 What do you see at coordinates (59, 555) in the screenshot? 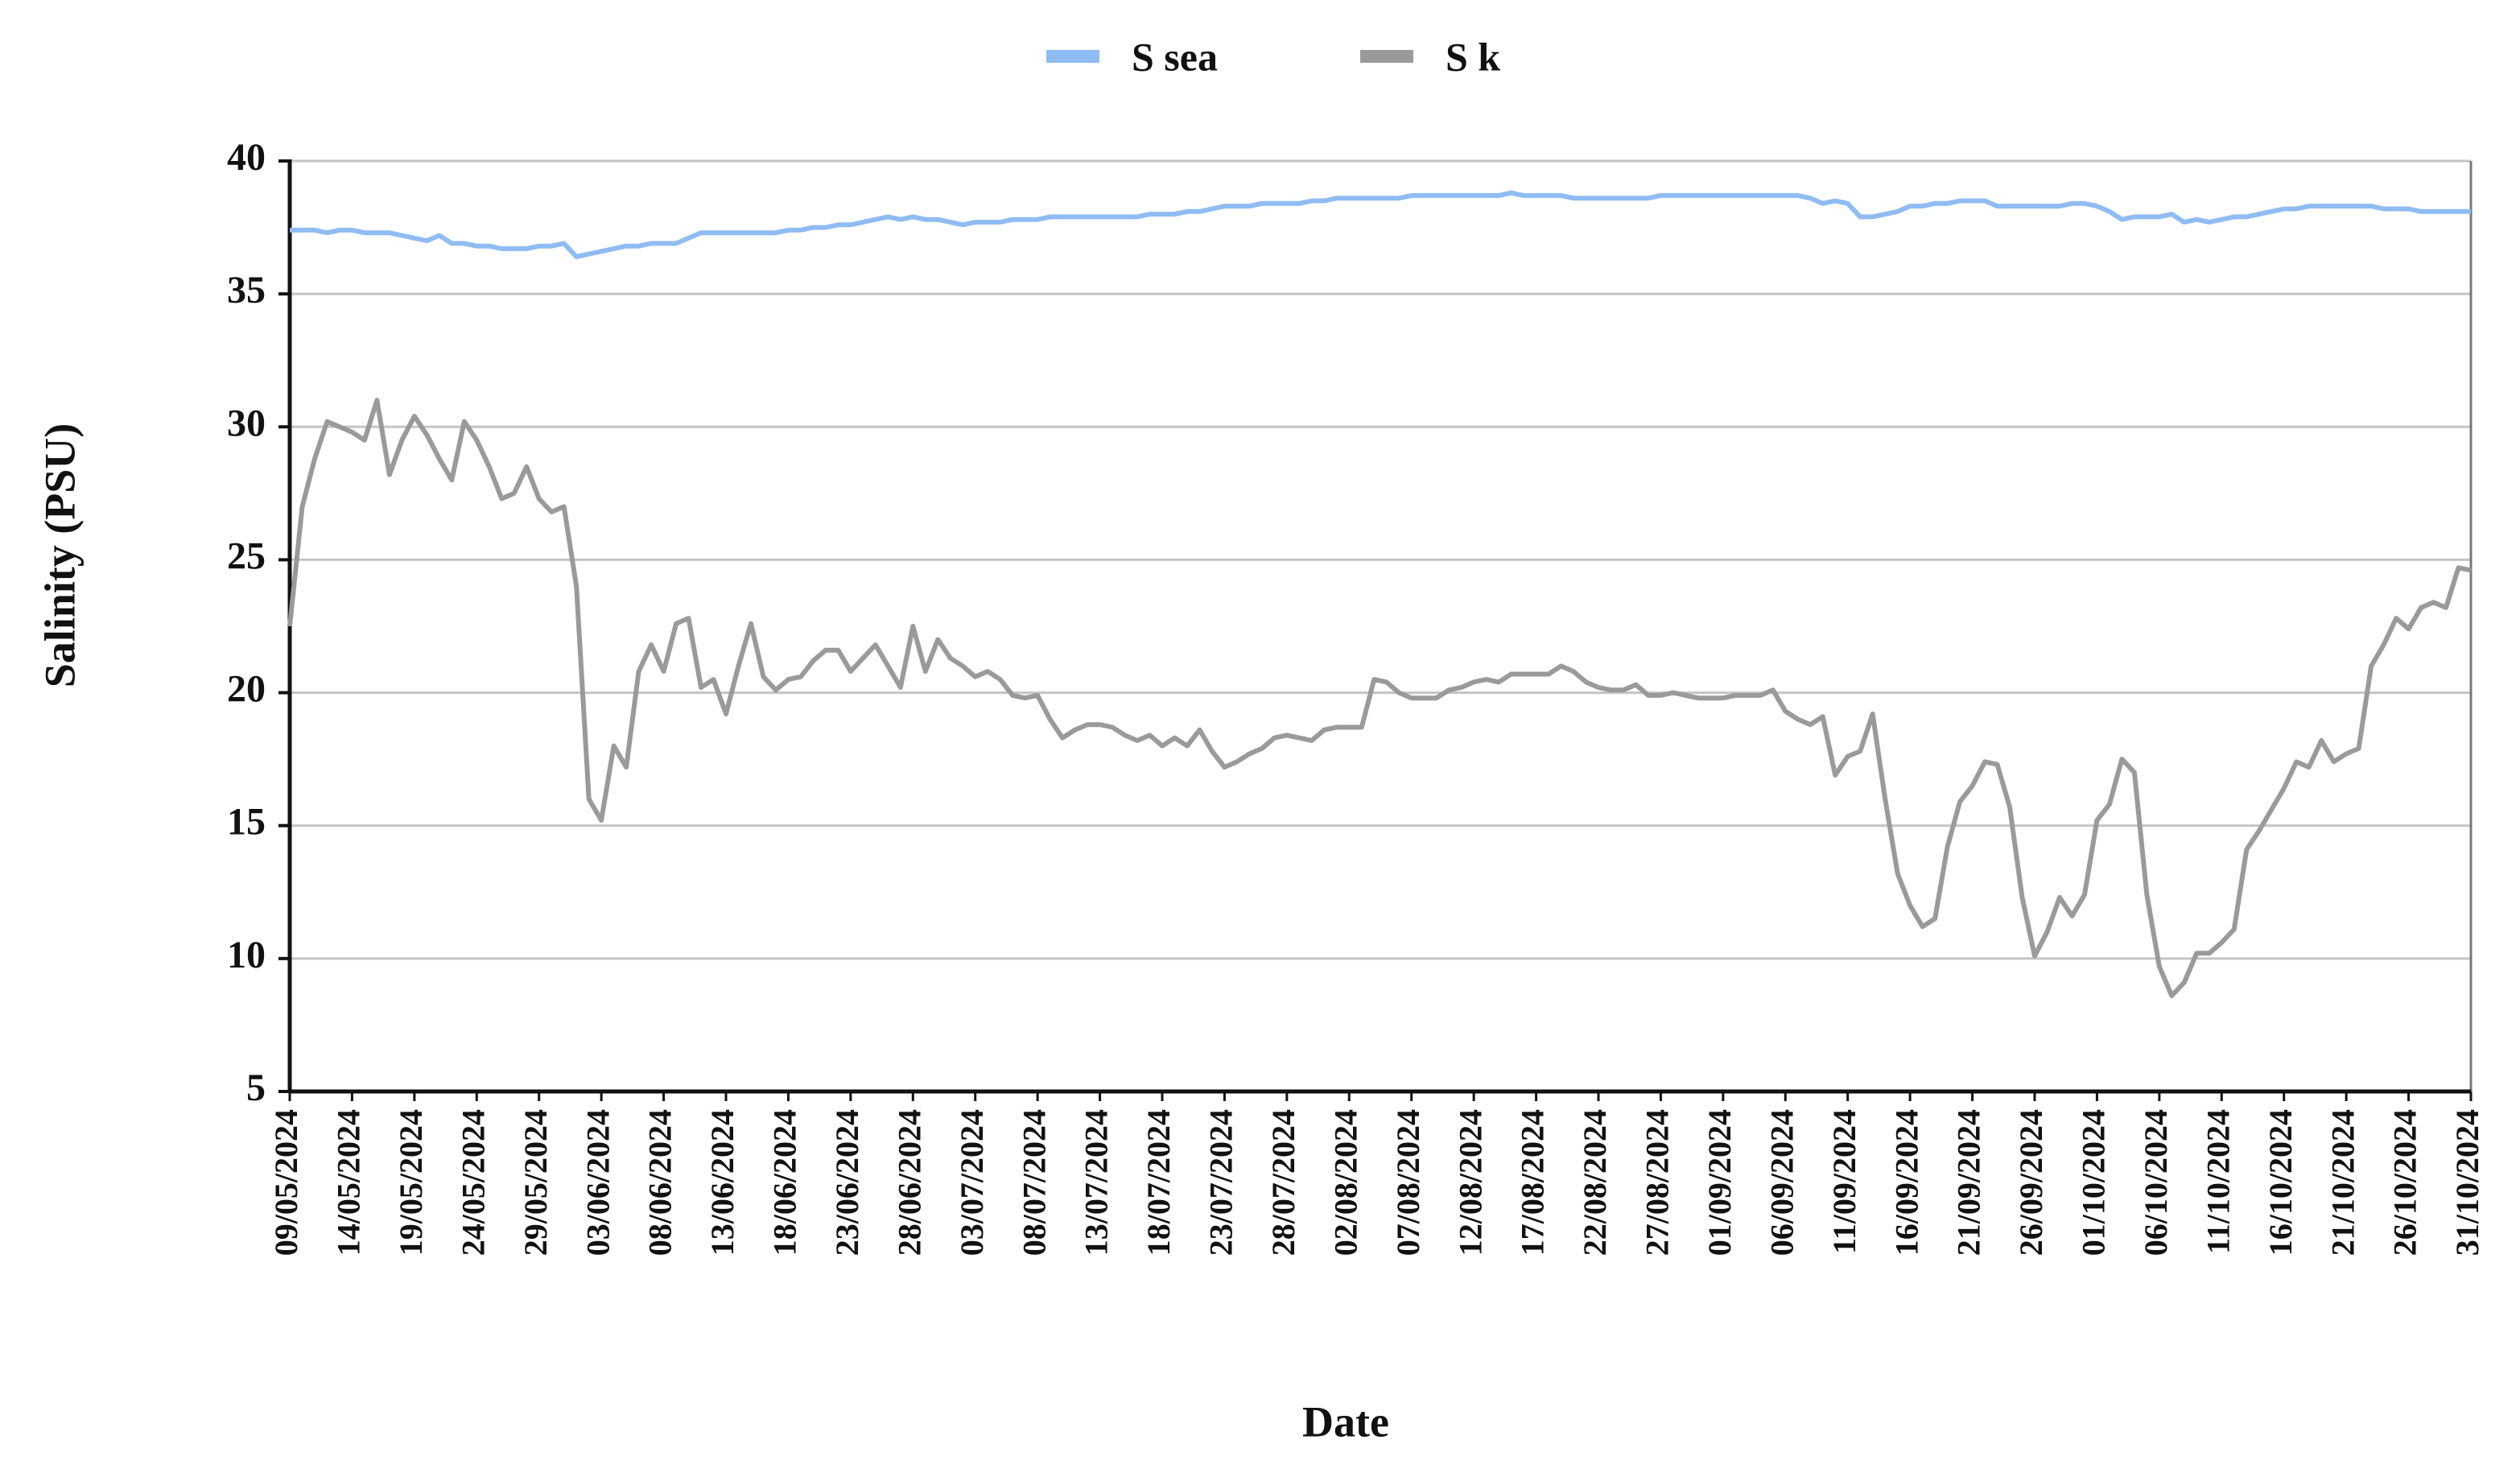
I see `y-axis-title: Salinity (PSU)` at bounding box center [59, 555].